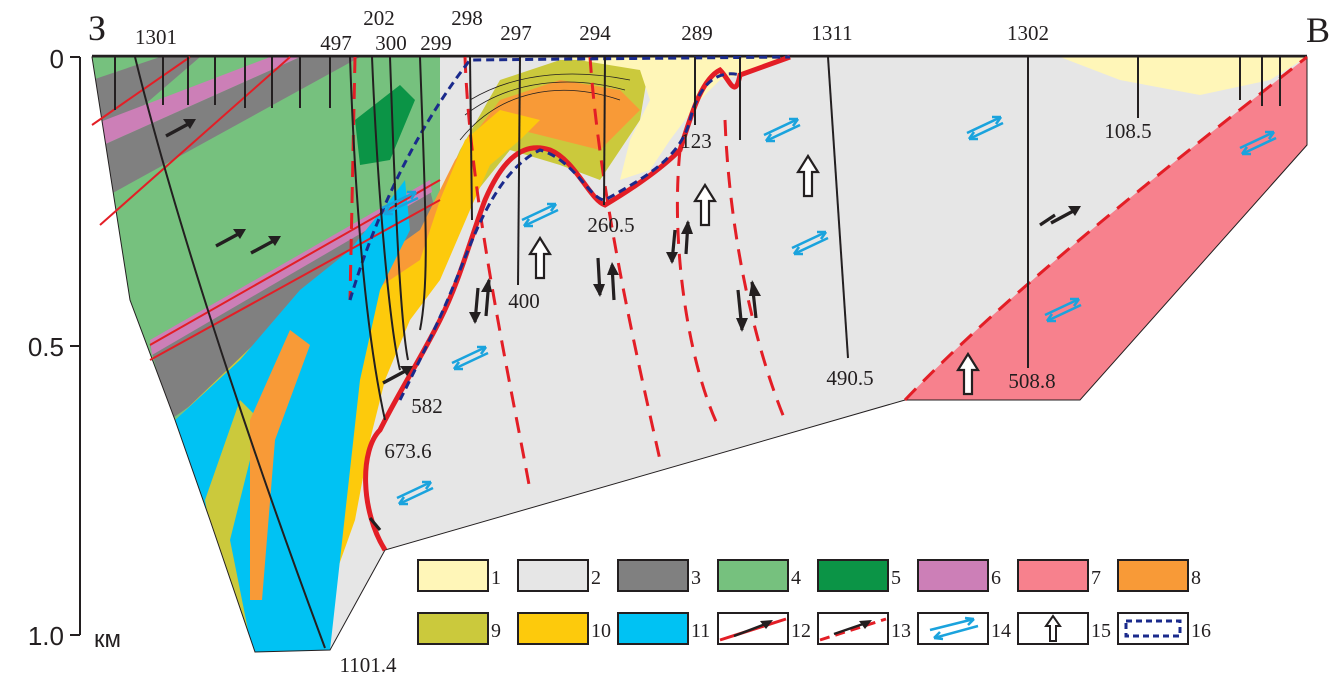 This screenshot has height=680, width=1342. I want to click on legend-fault-dashed-line, so click(853, 629).